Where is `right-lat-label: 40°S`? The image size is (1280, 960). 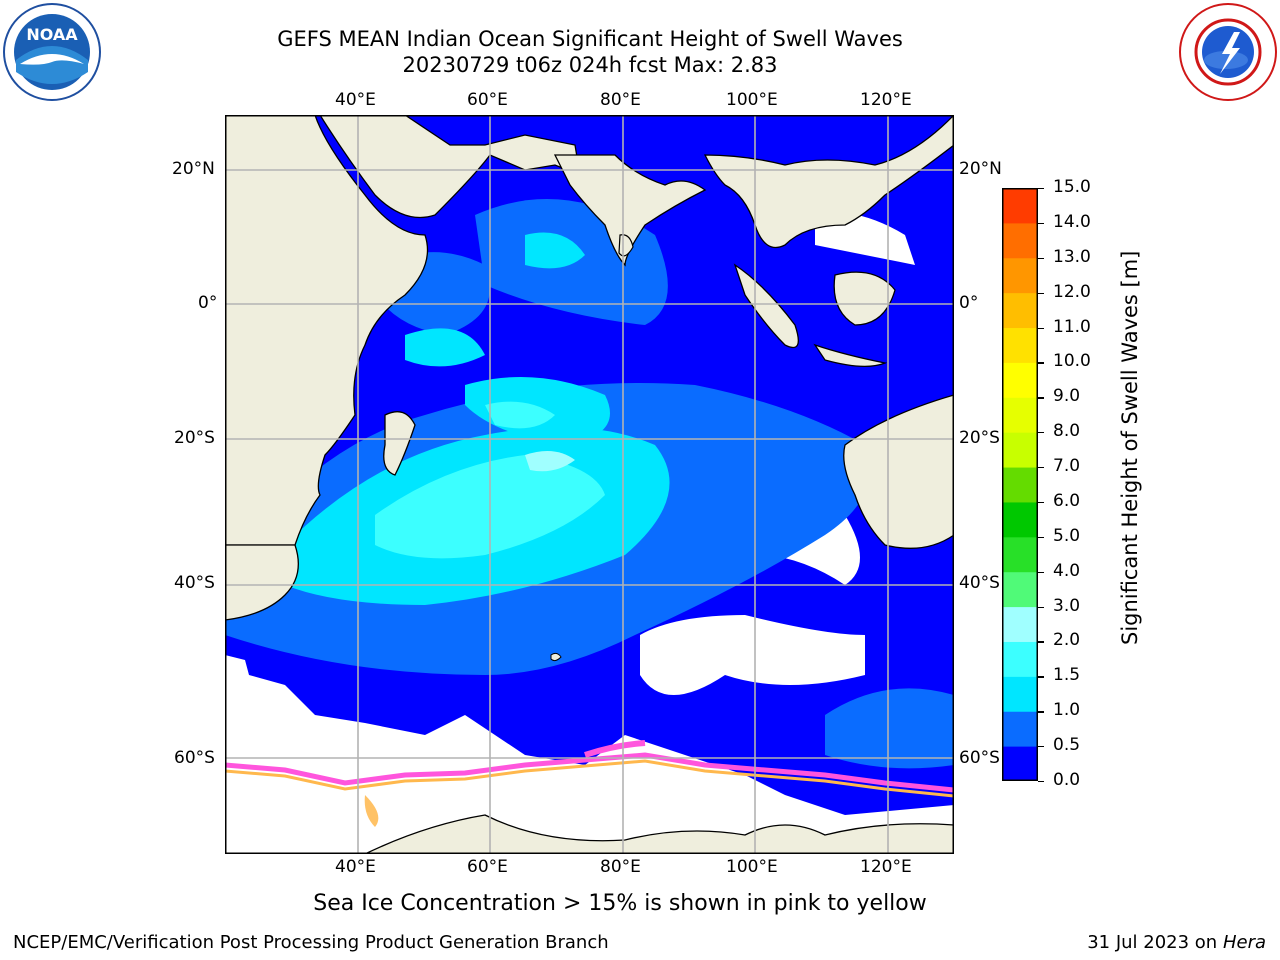 right-lat-label: 40°S is located at coordinates (979, 583).